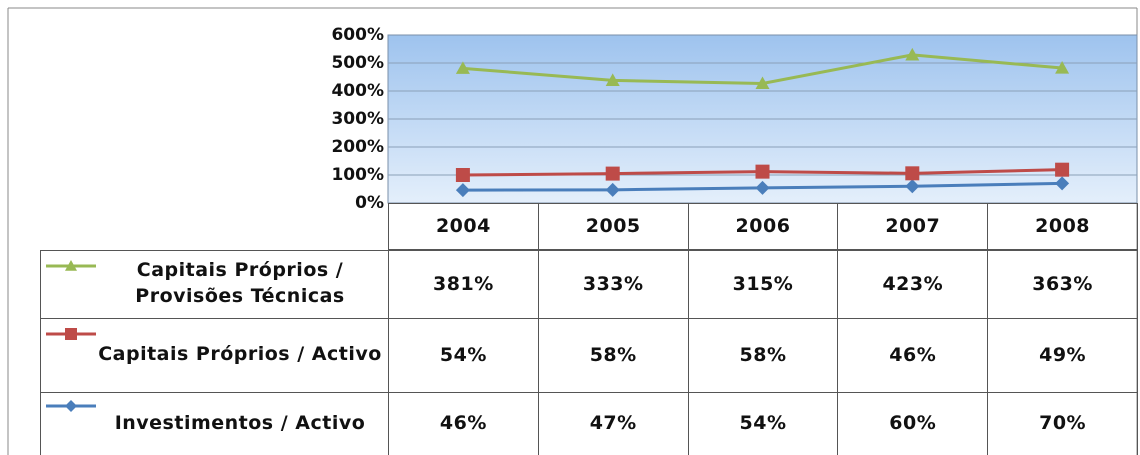  Describe the element at coordinates (357, 63) in the screenshot. I see `y-tick-label: 500%` at that location.